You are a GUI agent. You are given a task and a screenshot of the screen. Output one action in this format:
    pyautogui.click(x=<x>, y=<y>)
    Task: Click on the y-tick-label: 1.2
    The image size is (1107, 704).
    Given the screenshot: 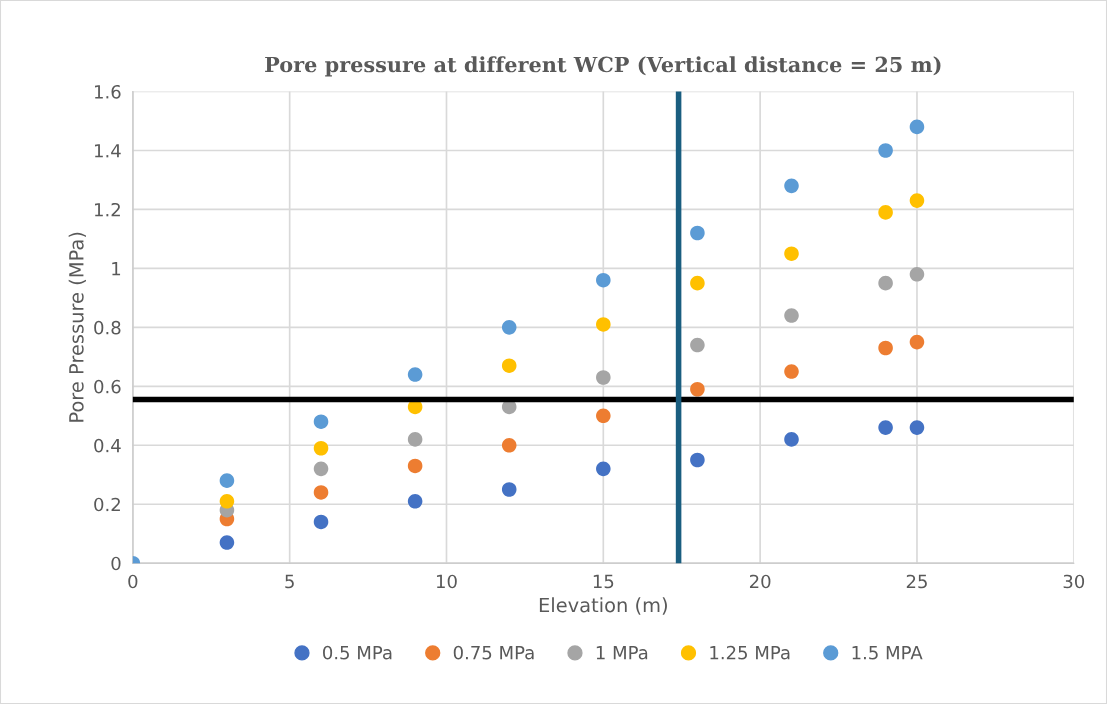 What is the action you would take?
    pyautogui.click(x=107, y=209)
    